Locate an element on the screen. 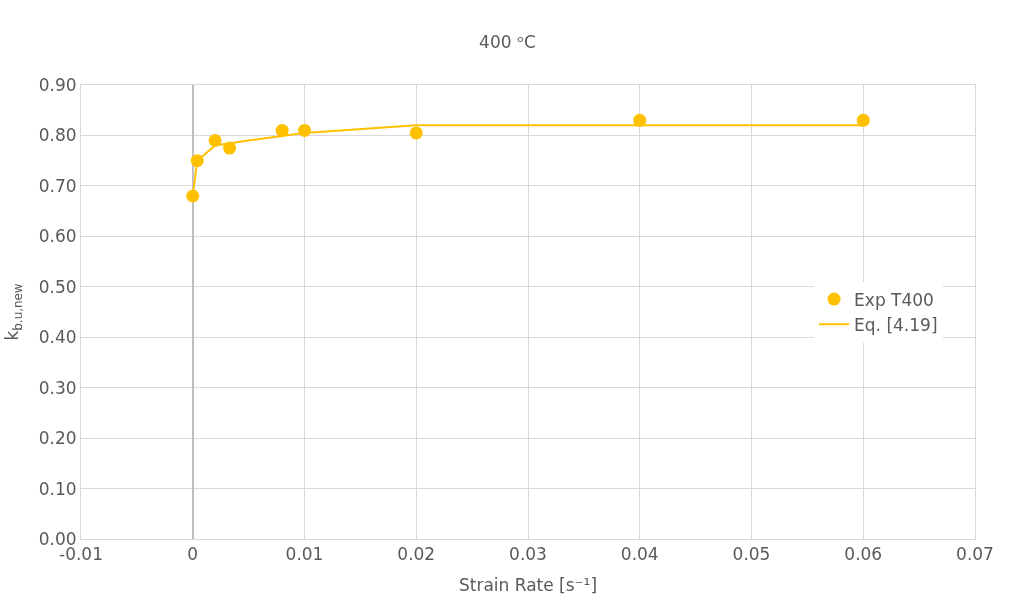  x-tick-label: 0 is located at coordinates (193, 554).